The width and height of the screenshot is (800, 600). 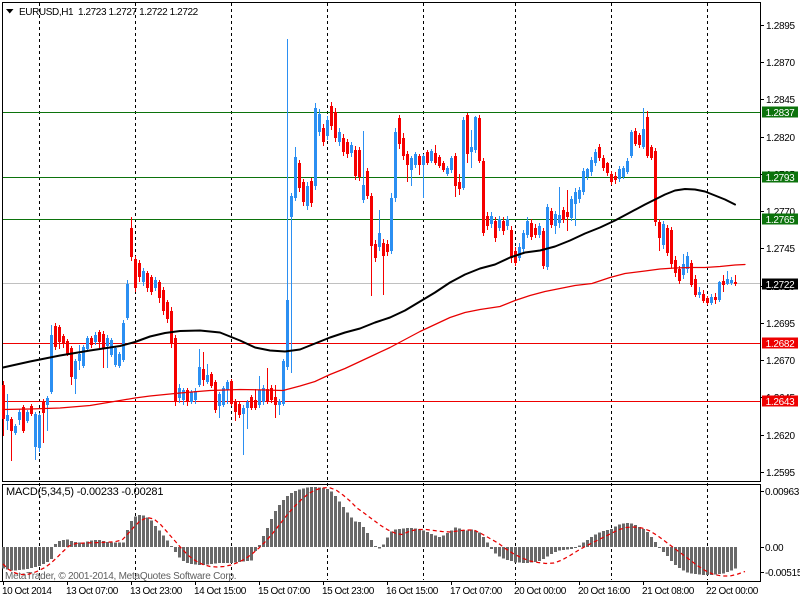 What do you see at coordinates (781, 138) in the screenshot?
I see `svg-text: 1.2820` at bounding box center [781, 138].